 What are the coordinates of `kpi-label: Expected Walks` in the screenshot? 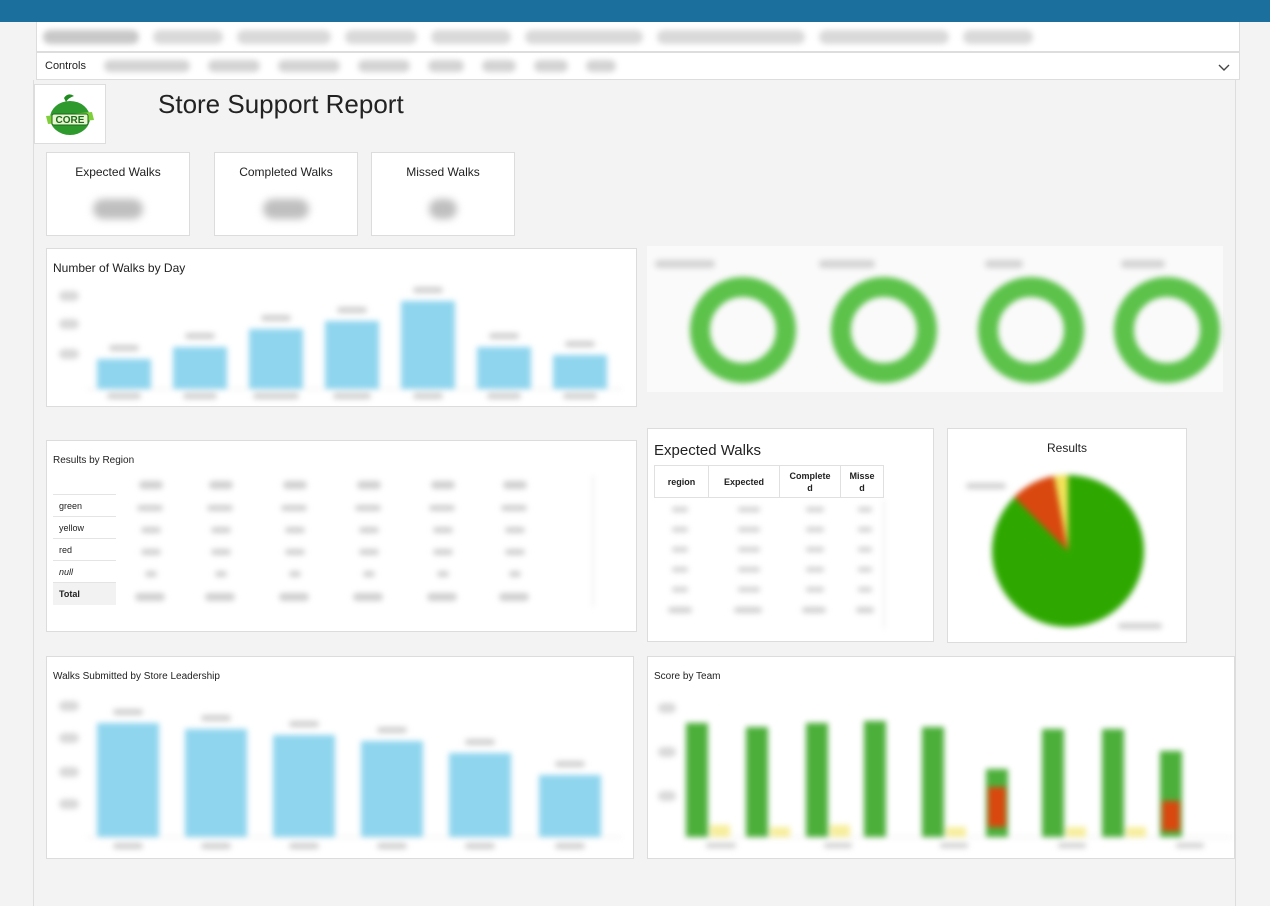 It's located at (118, 172).